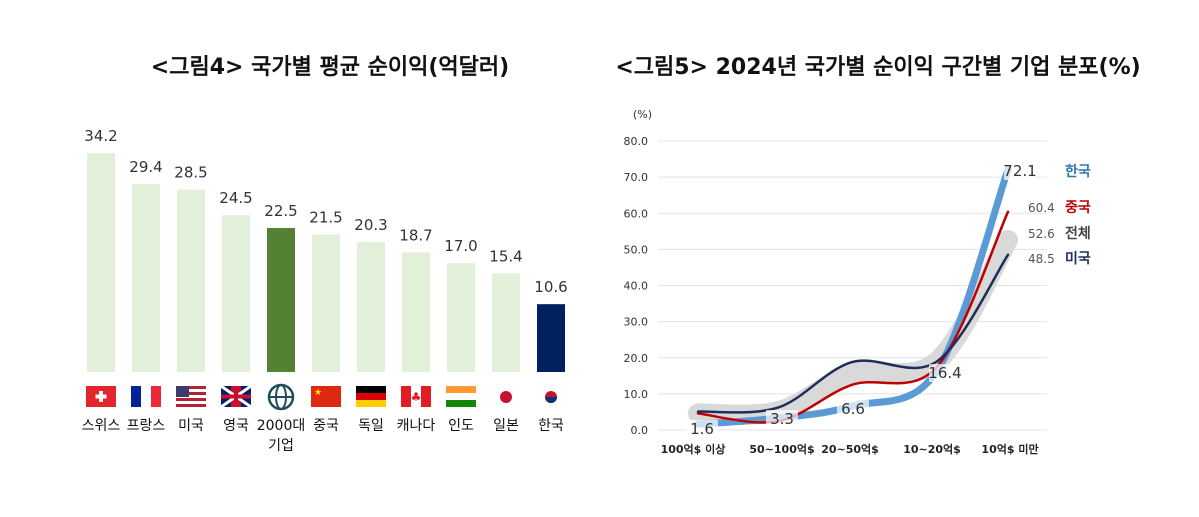 The height and width of the screenshot is (517, 1199). Describe the element at coordinates (415, 235) in the screenshot. I see `bar-value-label: 18.7` at that location.